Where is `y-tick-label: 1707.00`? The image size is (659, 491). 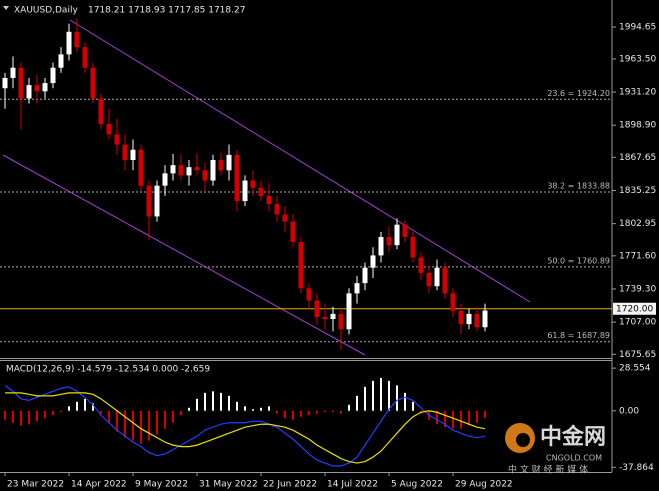
y-tick-label: 1707.00 is located at coordinates (637, 323).